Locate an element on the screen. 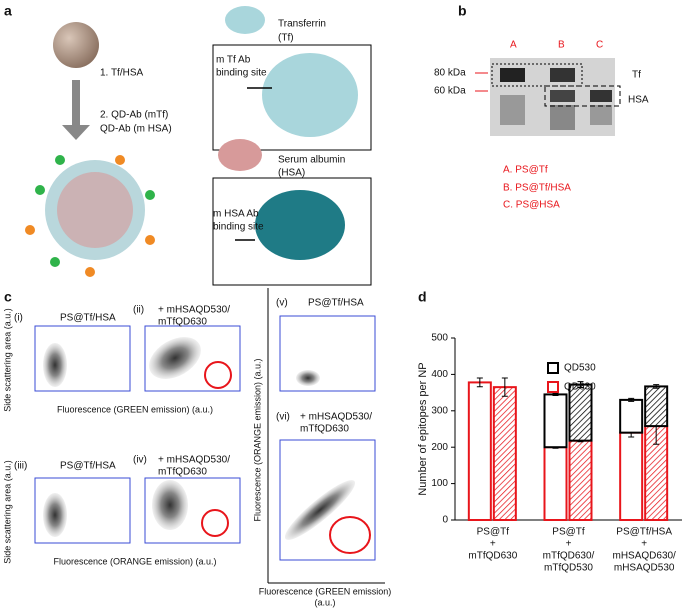 The width and height of the screenshot is (685, 614). x-tick-label: mTfQD630 is located at coordinates (492, 556).